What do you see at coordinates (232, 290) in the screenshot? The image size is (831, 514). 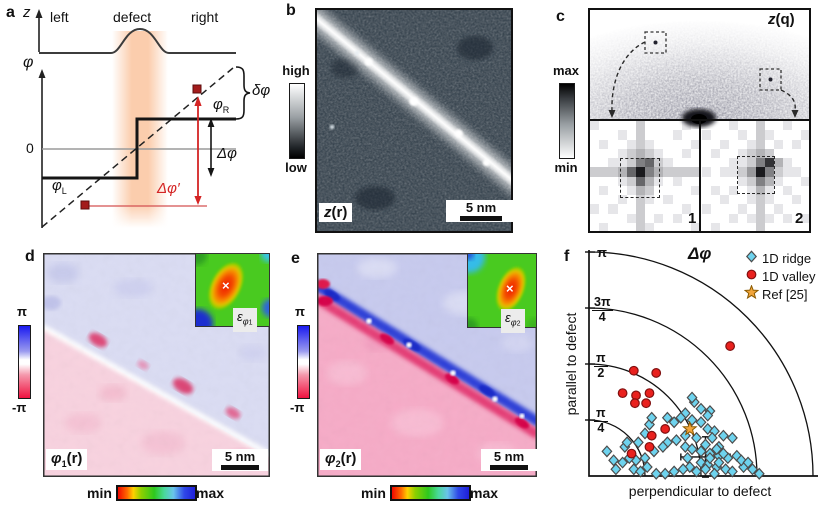 I see `panel-d-epsilon-inset` at bounding box center [232, 290].